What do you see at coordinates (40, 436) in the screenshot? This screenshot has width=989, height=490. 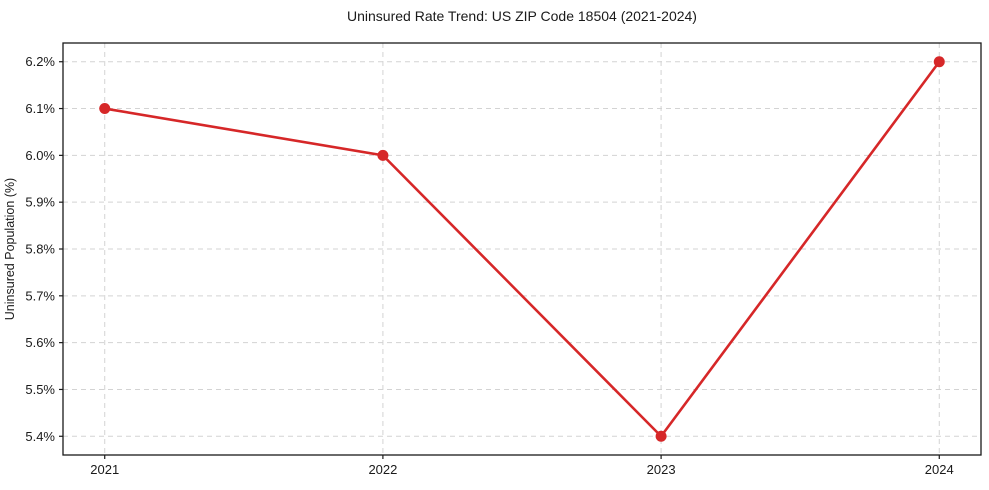 I see `y-tick-label: 5.4%` at bounding box center [40, 436].